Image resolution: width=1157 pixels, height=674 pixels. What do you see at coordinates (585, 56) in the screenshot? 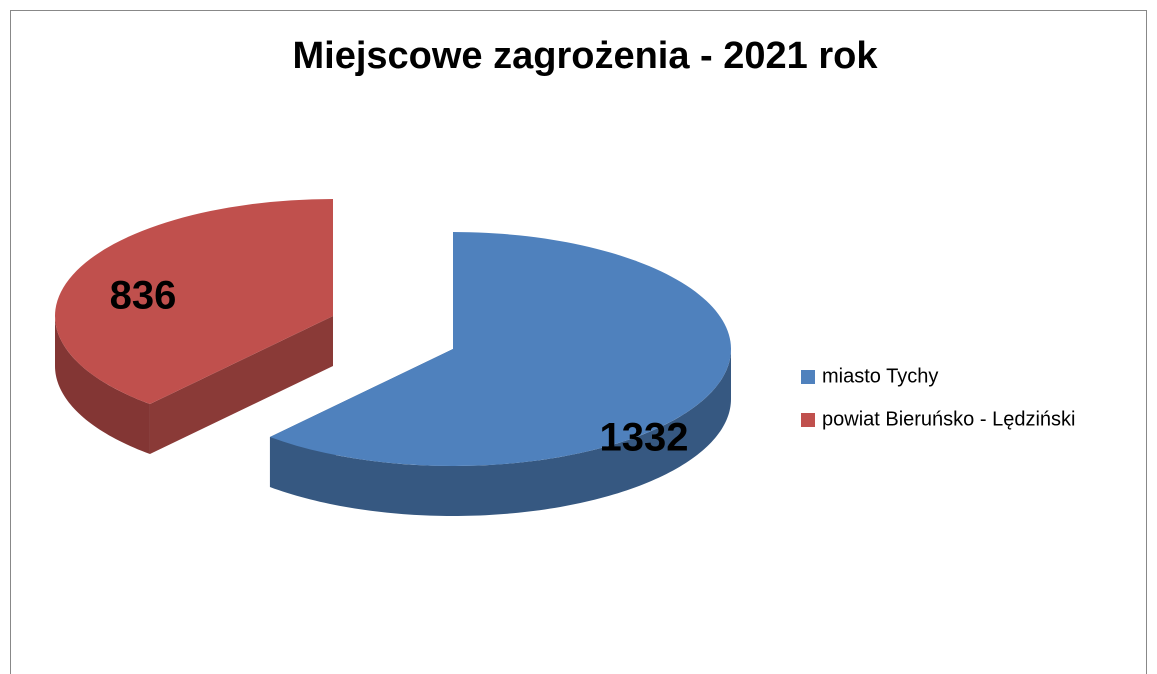
I see `chart-title: Miejscowe zagrożenia - 2021 rok` at bounding box center [585, 56].